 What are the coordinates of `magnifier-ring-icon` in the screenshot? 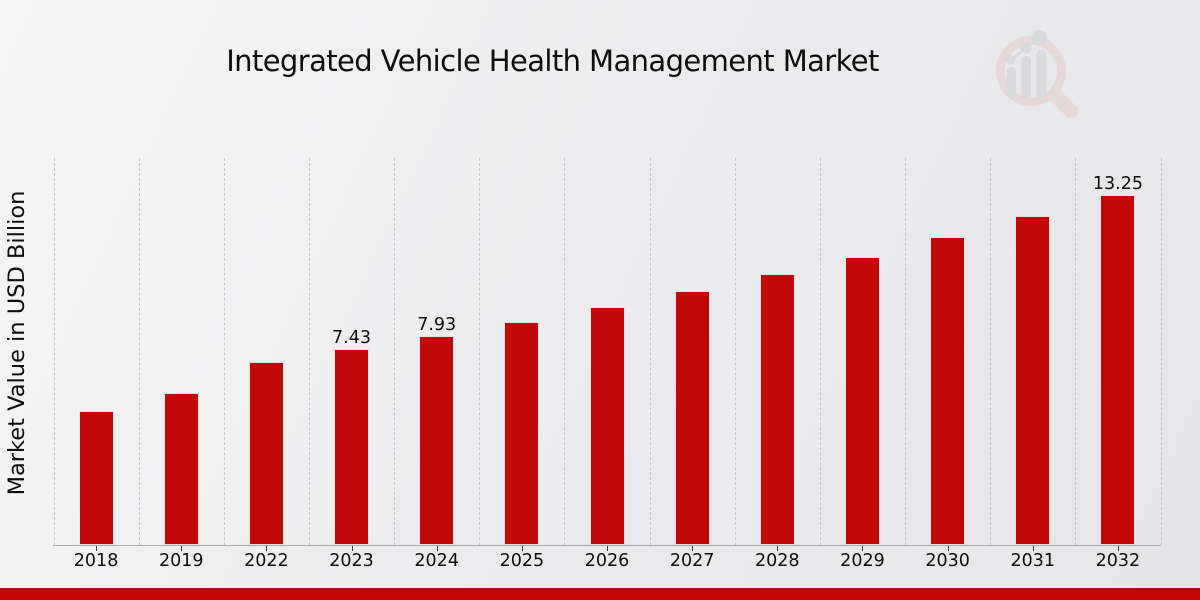 It's located at (1031, 71).